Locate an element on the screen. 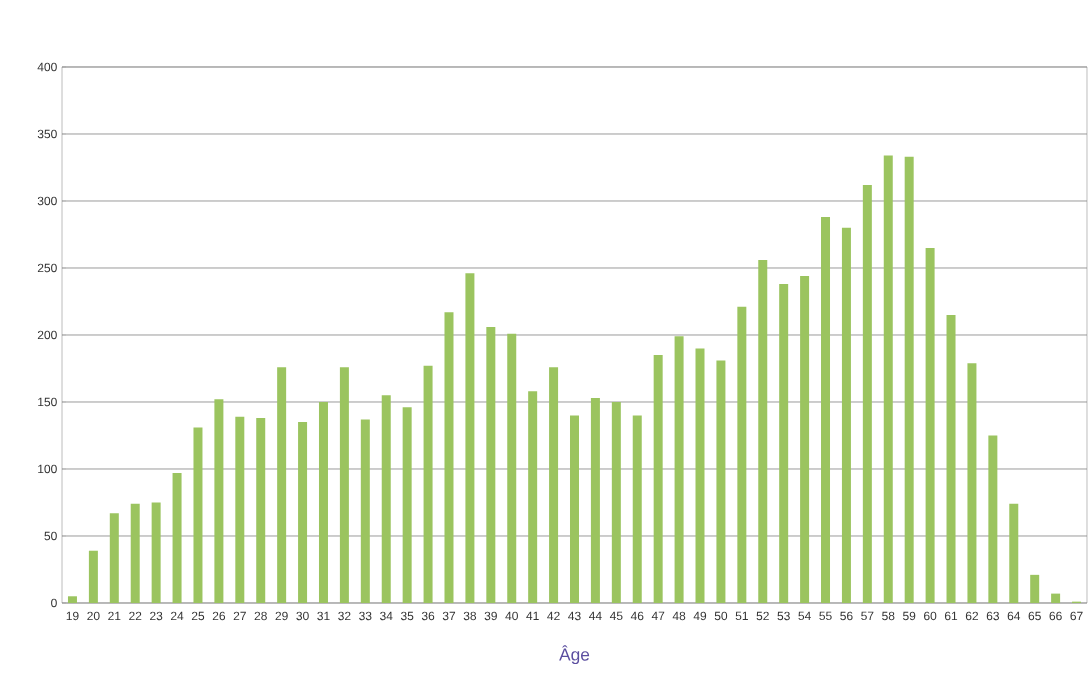 The image size is (1090, 700). y-tick-label: 300 is located at coordinates (47, 201).